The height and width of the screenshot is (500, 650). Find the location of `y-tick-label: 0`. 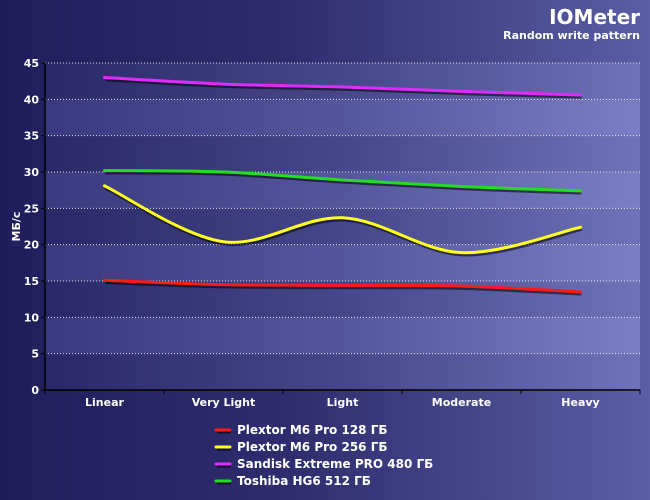

y-tick-label: 0 is located at coordinates (35, 390).